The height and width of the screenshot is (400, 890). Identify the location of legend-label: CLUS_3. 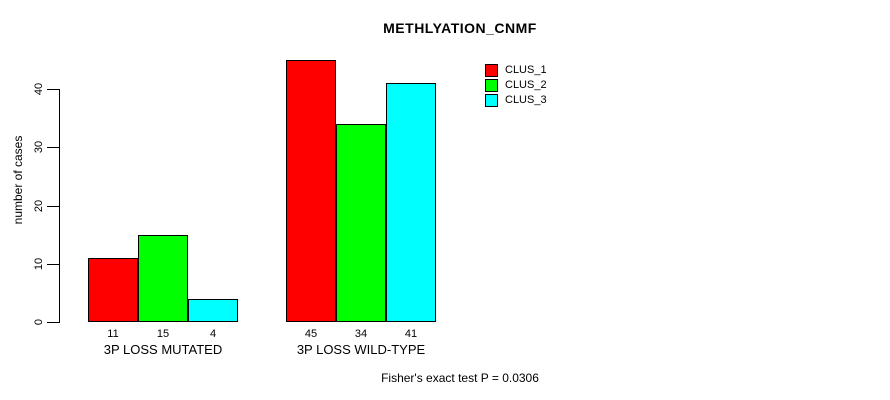
(526, 100).